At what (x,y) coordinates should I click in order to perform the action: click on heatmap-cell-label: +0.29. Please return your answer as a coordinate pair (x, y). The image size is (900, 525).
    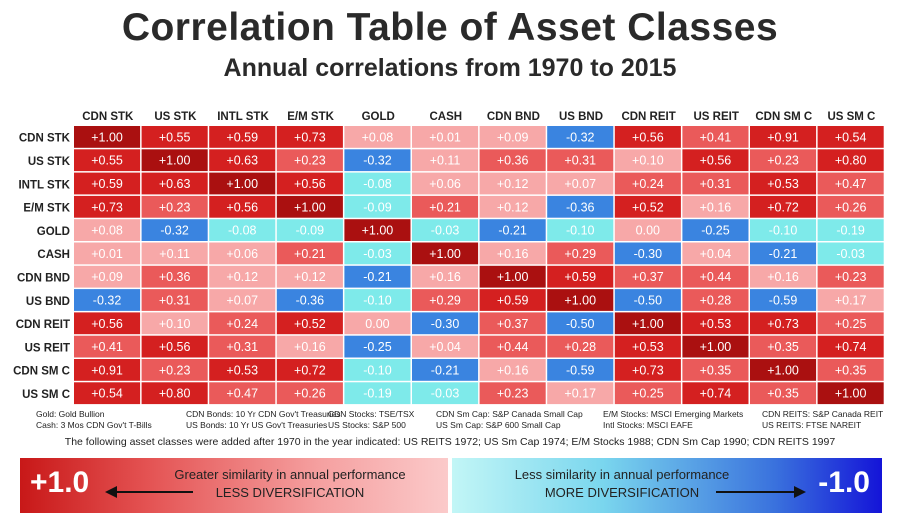
    Looking at the image, I should click on (580, 254).